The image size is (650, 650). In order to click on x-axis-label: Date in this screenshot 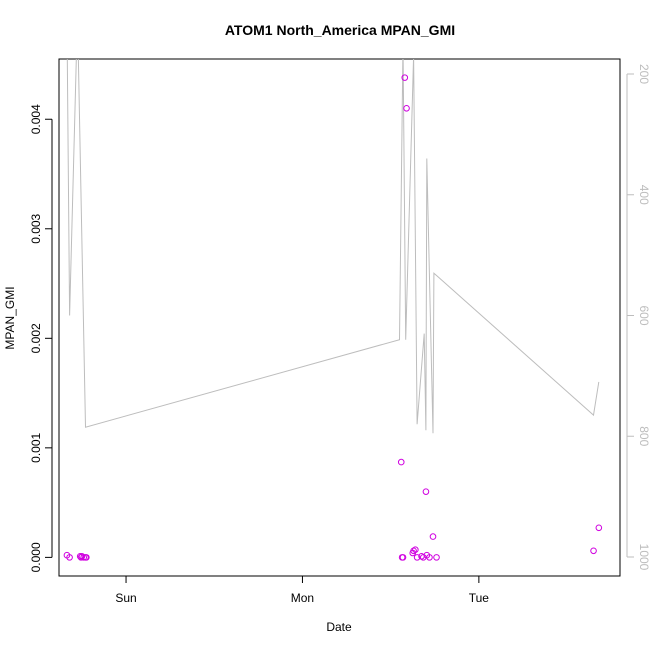, I will do `click(339, 627)`.